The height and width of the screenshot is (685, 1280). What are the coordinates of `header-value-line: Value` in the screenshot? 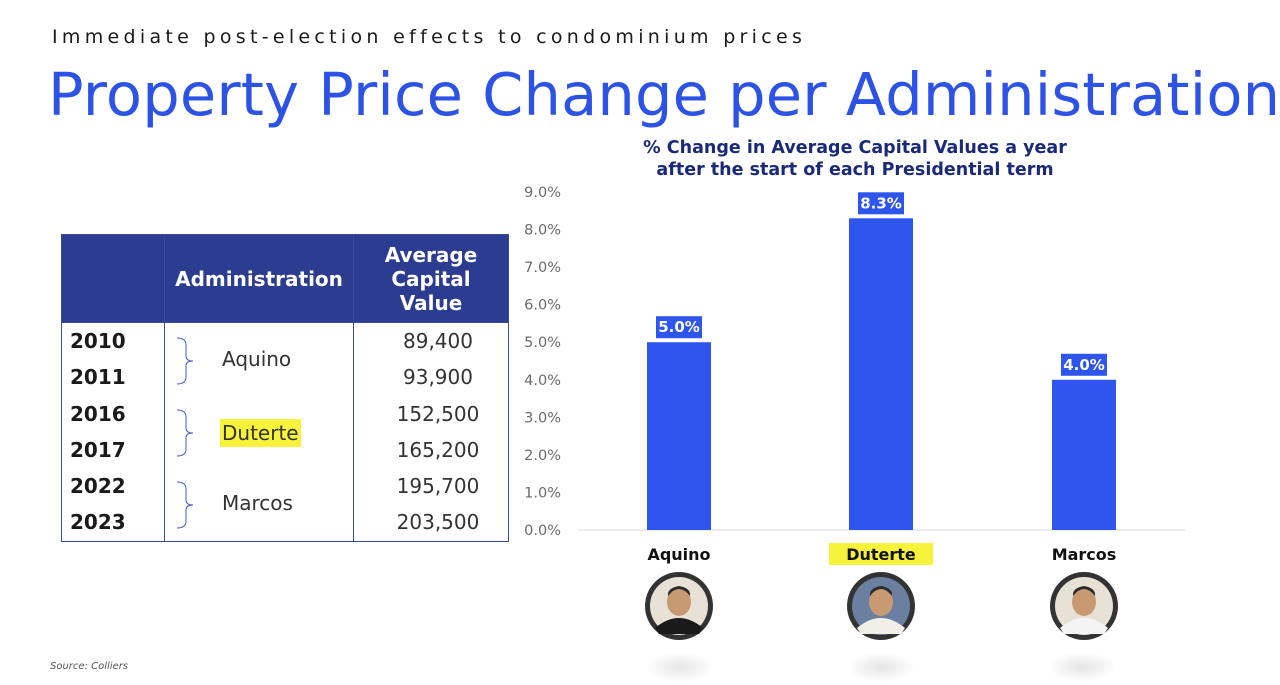 It's located at (431, 302).